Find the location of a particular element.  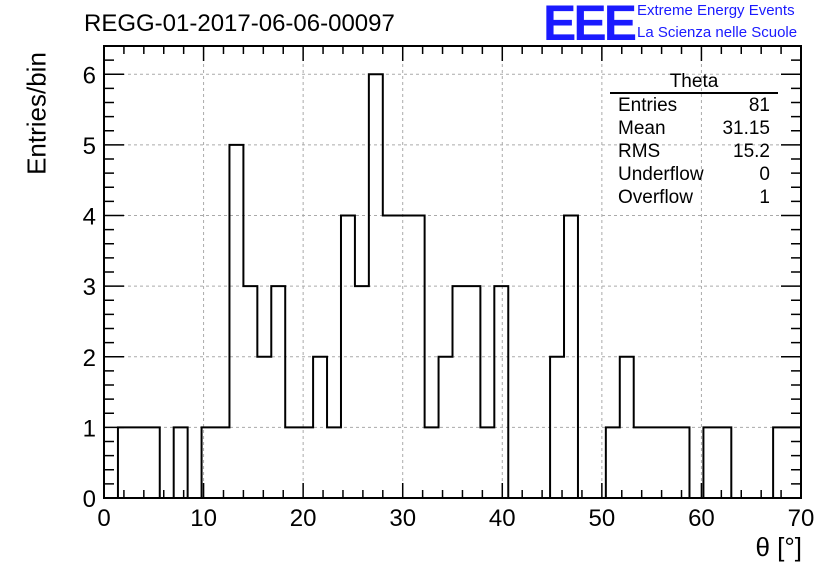

x-tick-label: 20 is located at coordinates (303, 518).